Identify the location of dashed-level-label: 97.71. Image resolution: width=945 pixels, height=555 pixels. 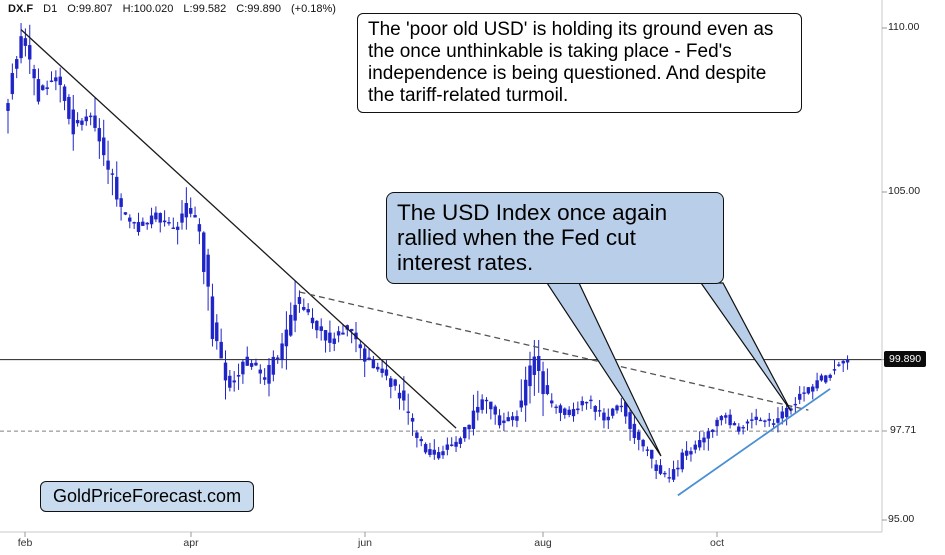
(903, 430).